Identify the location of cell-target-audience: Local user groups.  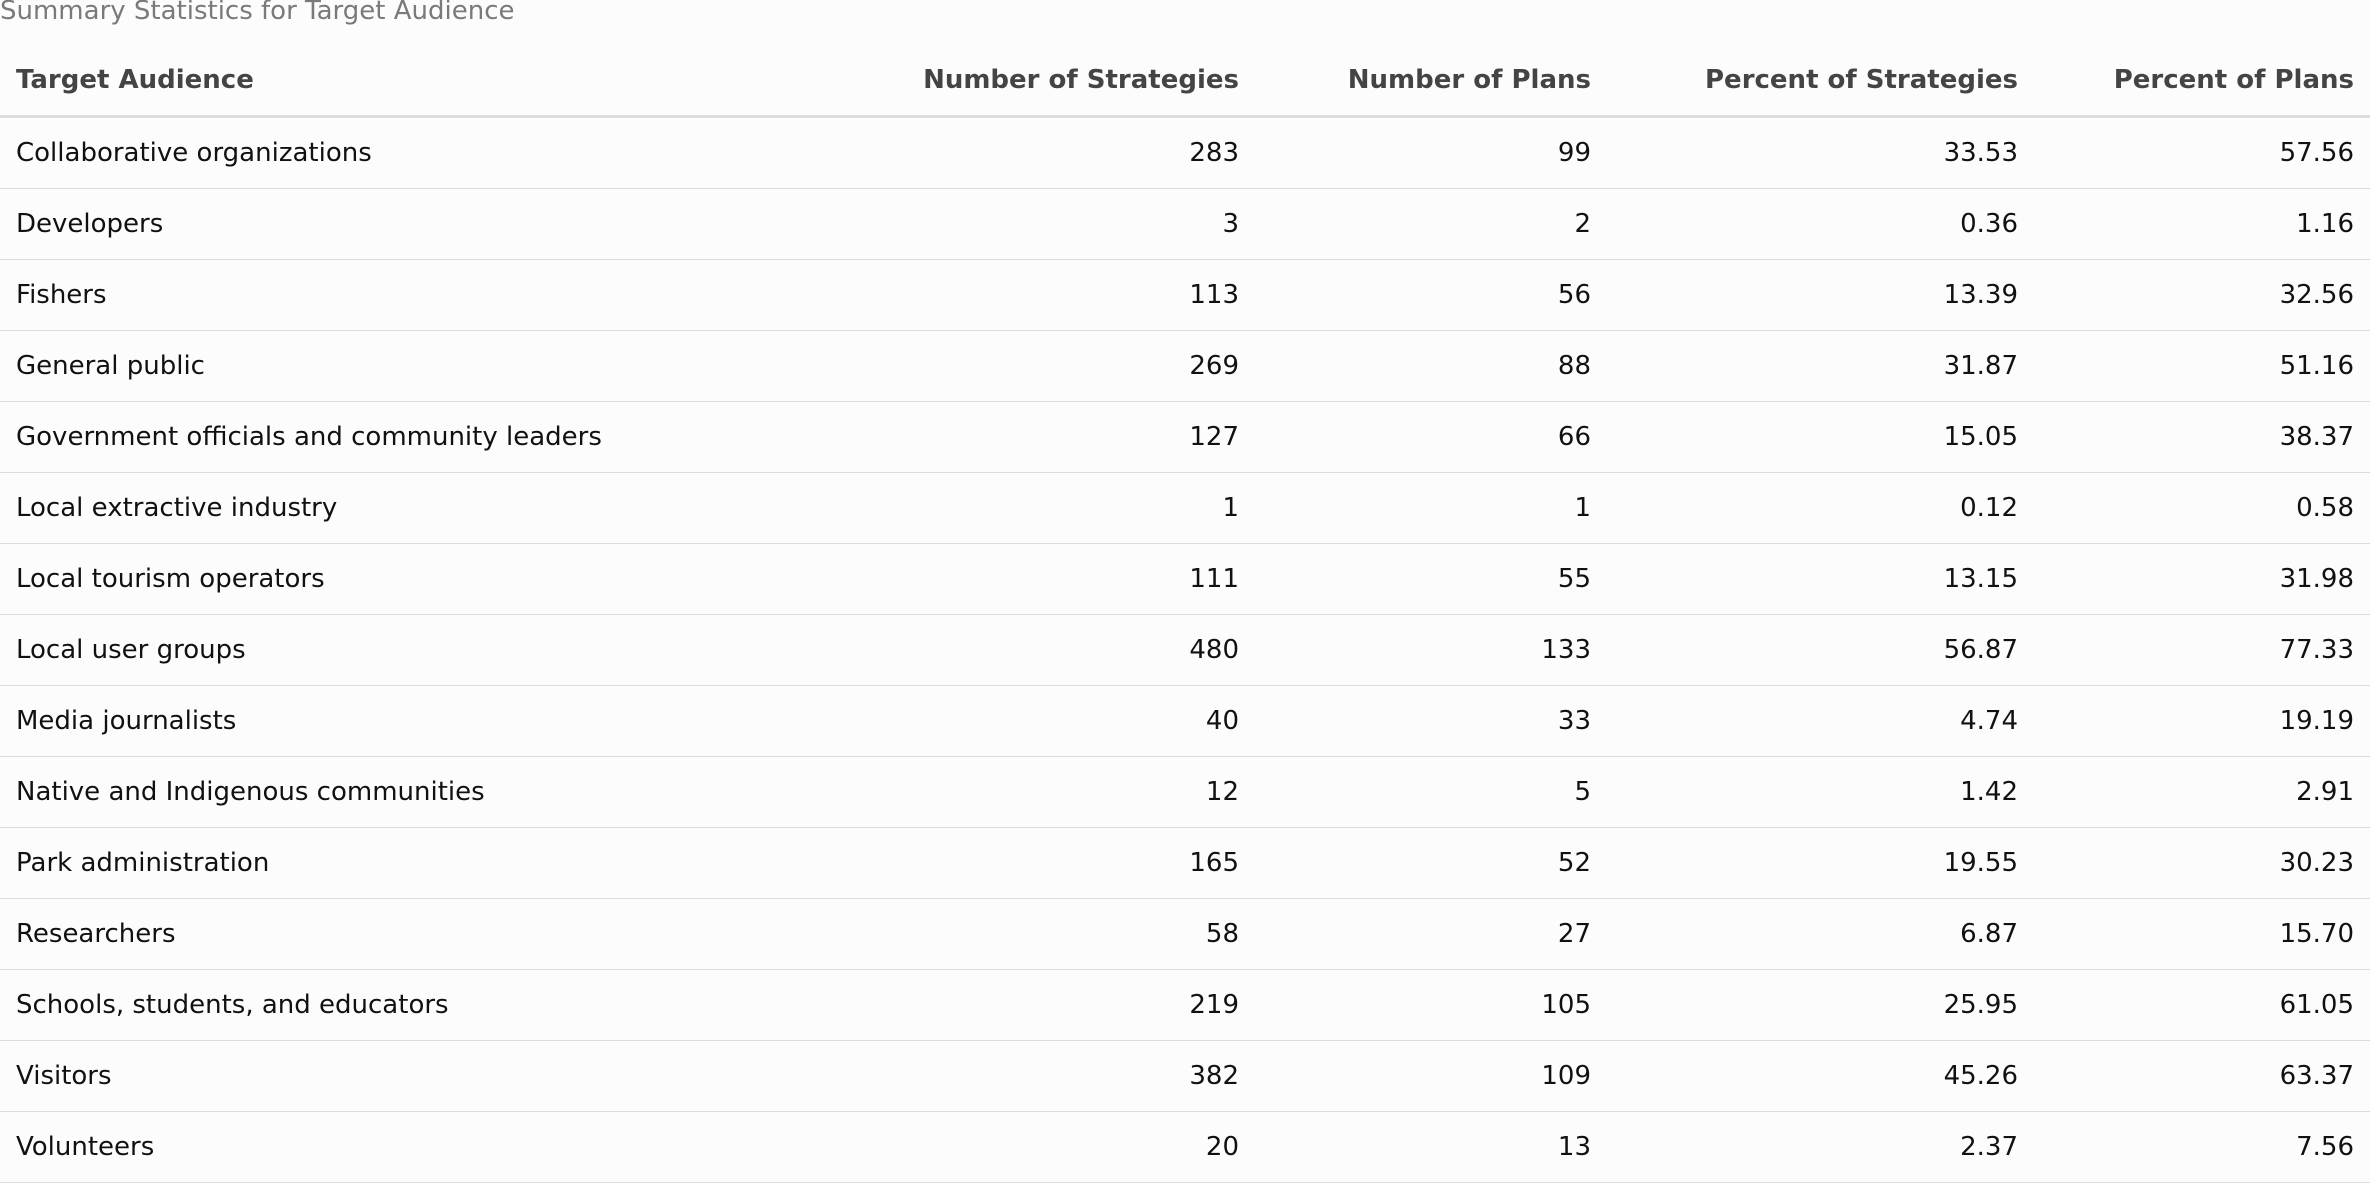
(430, 650).